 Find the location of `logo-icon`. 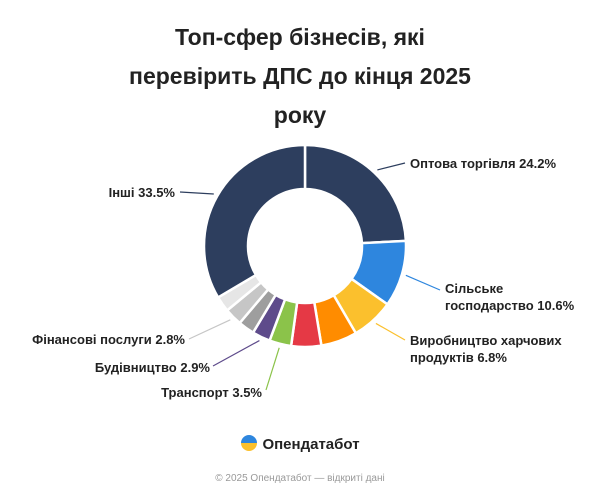

logo-icon is located at coordinates (249, 443).